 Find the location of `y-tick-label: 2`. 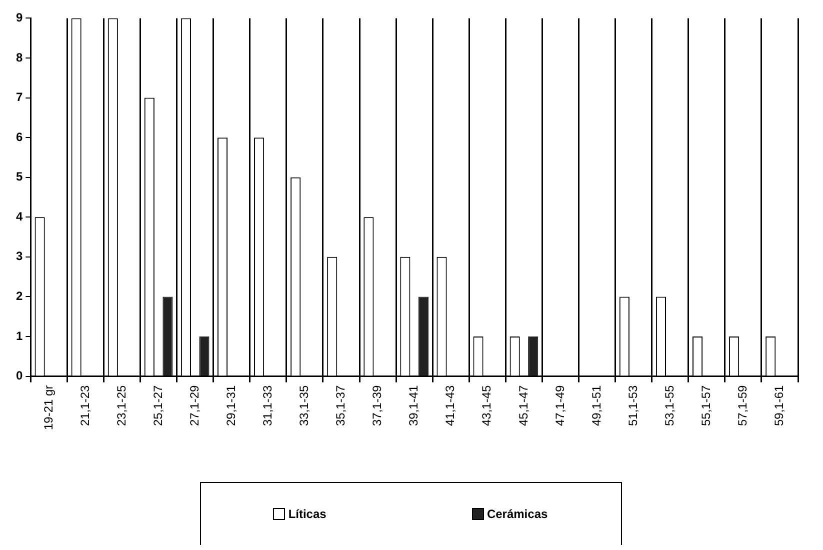

y-tick-label: 2 is located at coordinates (19, 296).